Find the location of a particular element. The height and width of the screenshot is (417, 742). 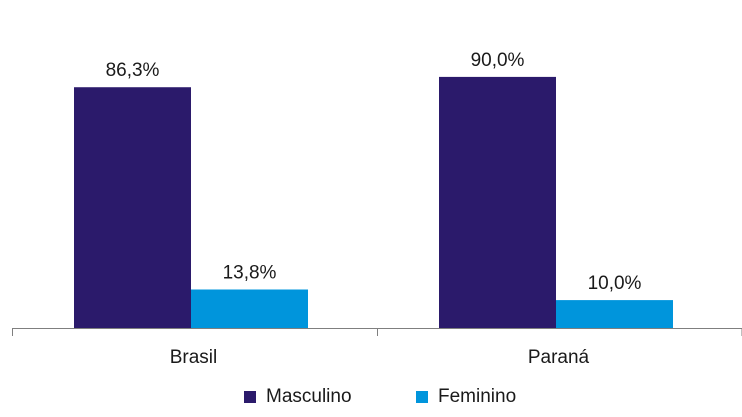

legend: Masculino Feminino is located at coordinates (380, 396).